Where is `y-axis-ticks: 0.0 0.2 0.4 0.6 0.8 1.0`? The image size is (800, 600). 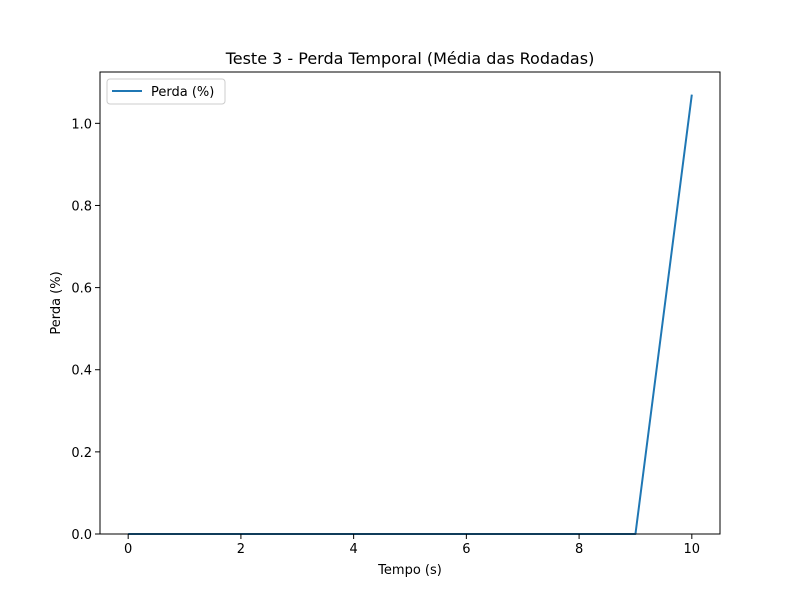 y-axis-ticks: 0.0 0.2 0.4 0.6 0.8 1.0 is located at coordinates (85, 330).